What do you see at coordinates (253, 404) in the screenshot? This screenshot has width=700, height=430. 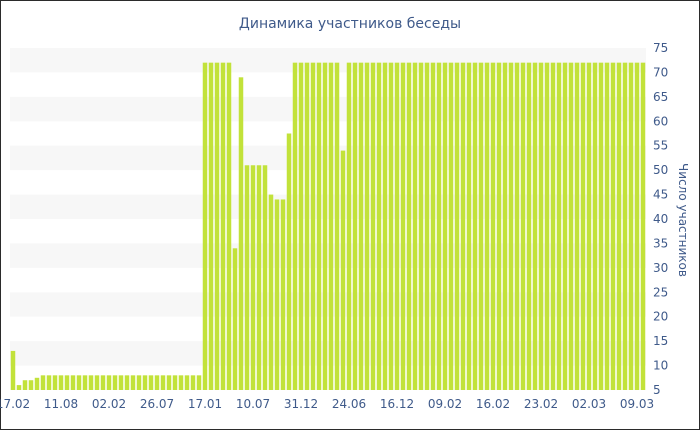 I see `x-tick-label: 10.07` at bounding box center [253, 404].